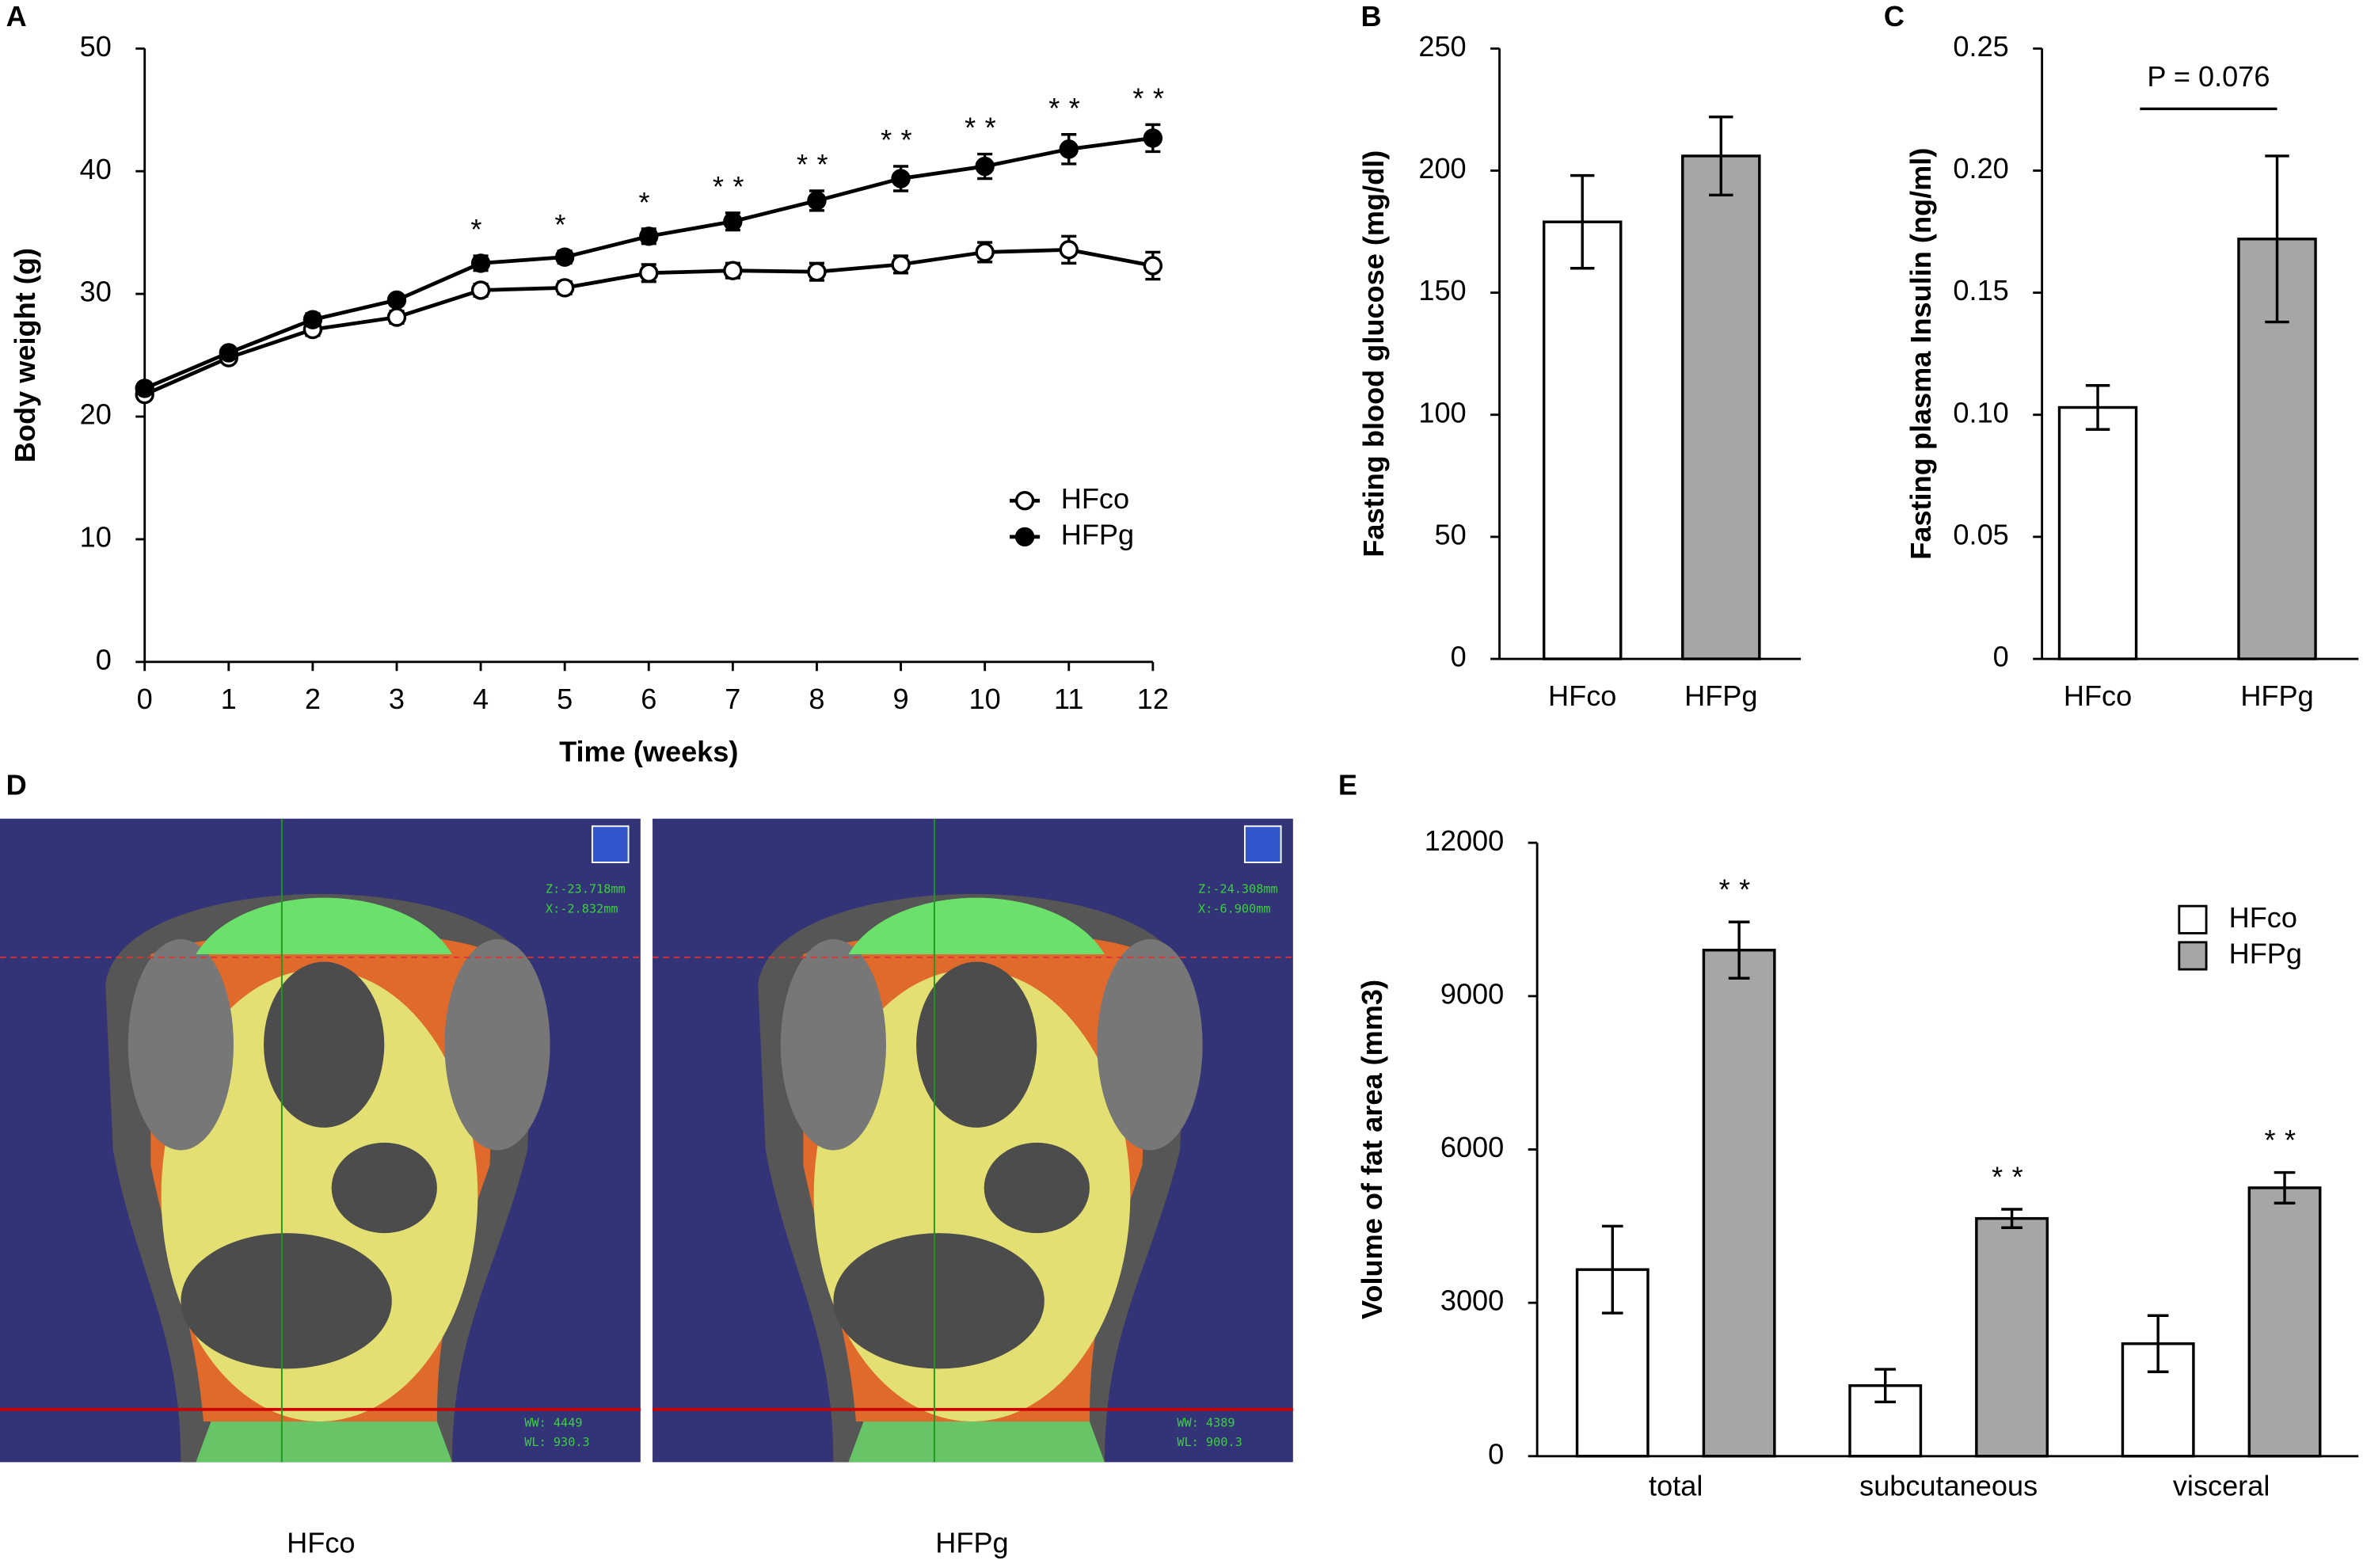 The width and height of the screenshot is (2363, 1568). I want to click on panel-label: D, so click(16, 784).